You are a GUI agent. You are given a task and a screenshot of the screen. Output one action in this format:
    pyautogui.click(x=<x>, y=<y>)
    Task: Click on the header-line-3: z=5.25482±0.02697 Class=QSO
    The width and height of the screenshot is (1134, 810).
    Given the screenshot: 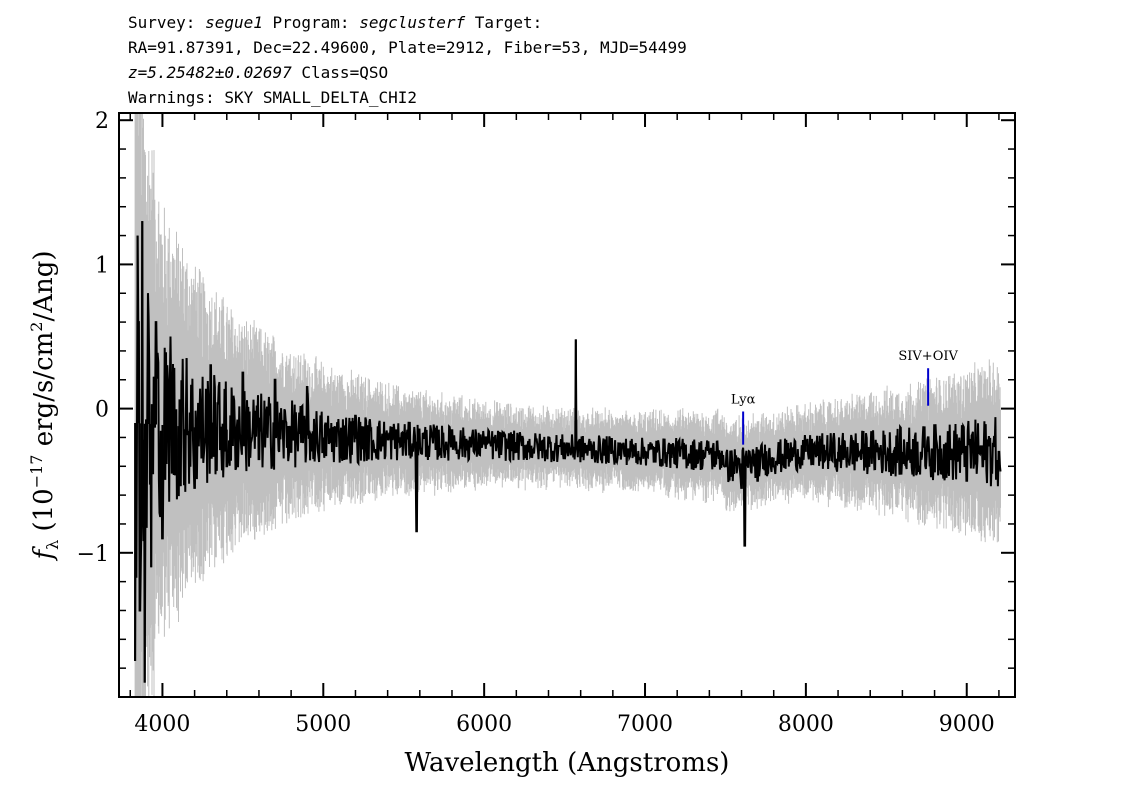 What is the action you would take?
    pyautogui.click(x=258, y=72)
    